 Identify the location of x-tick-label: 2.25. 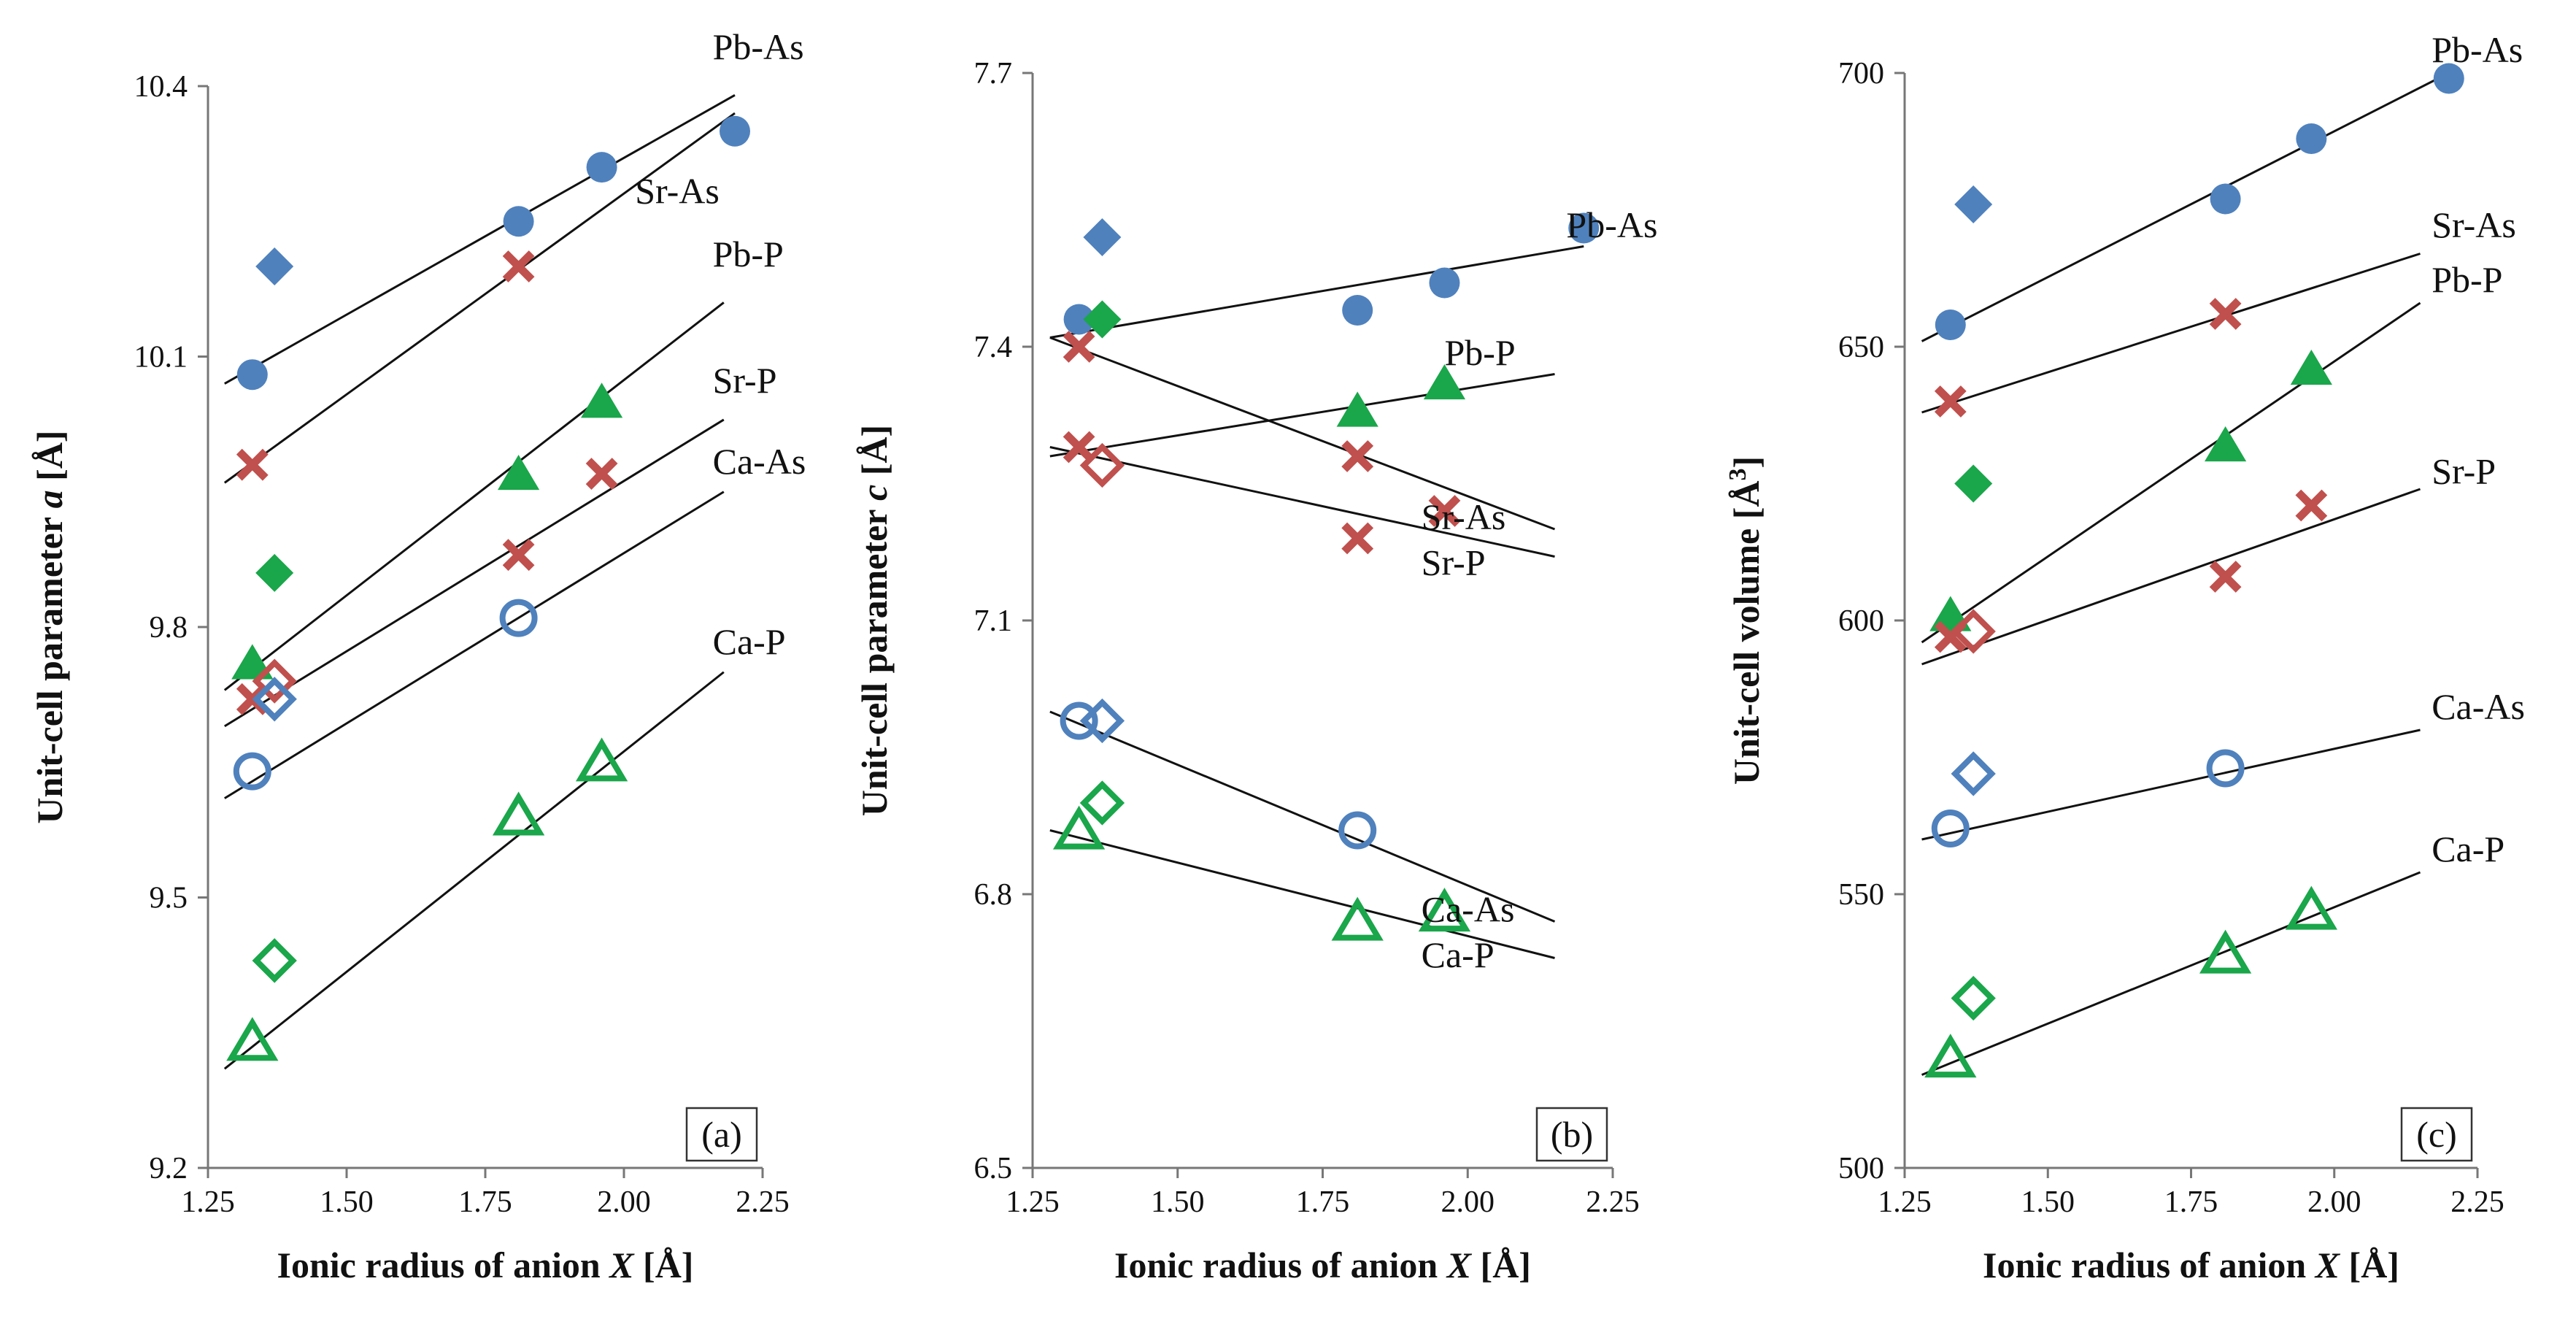
(1613, 1202).